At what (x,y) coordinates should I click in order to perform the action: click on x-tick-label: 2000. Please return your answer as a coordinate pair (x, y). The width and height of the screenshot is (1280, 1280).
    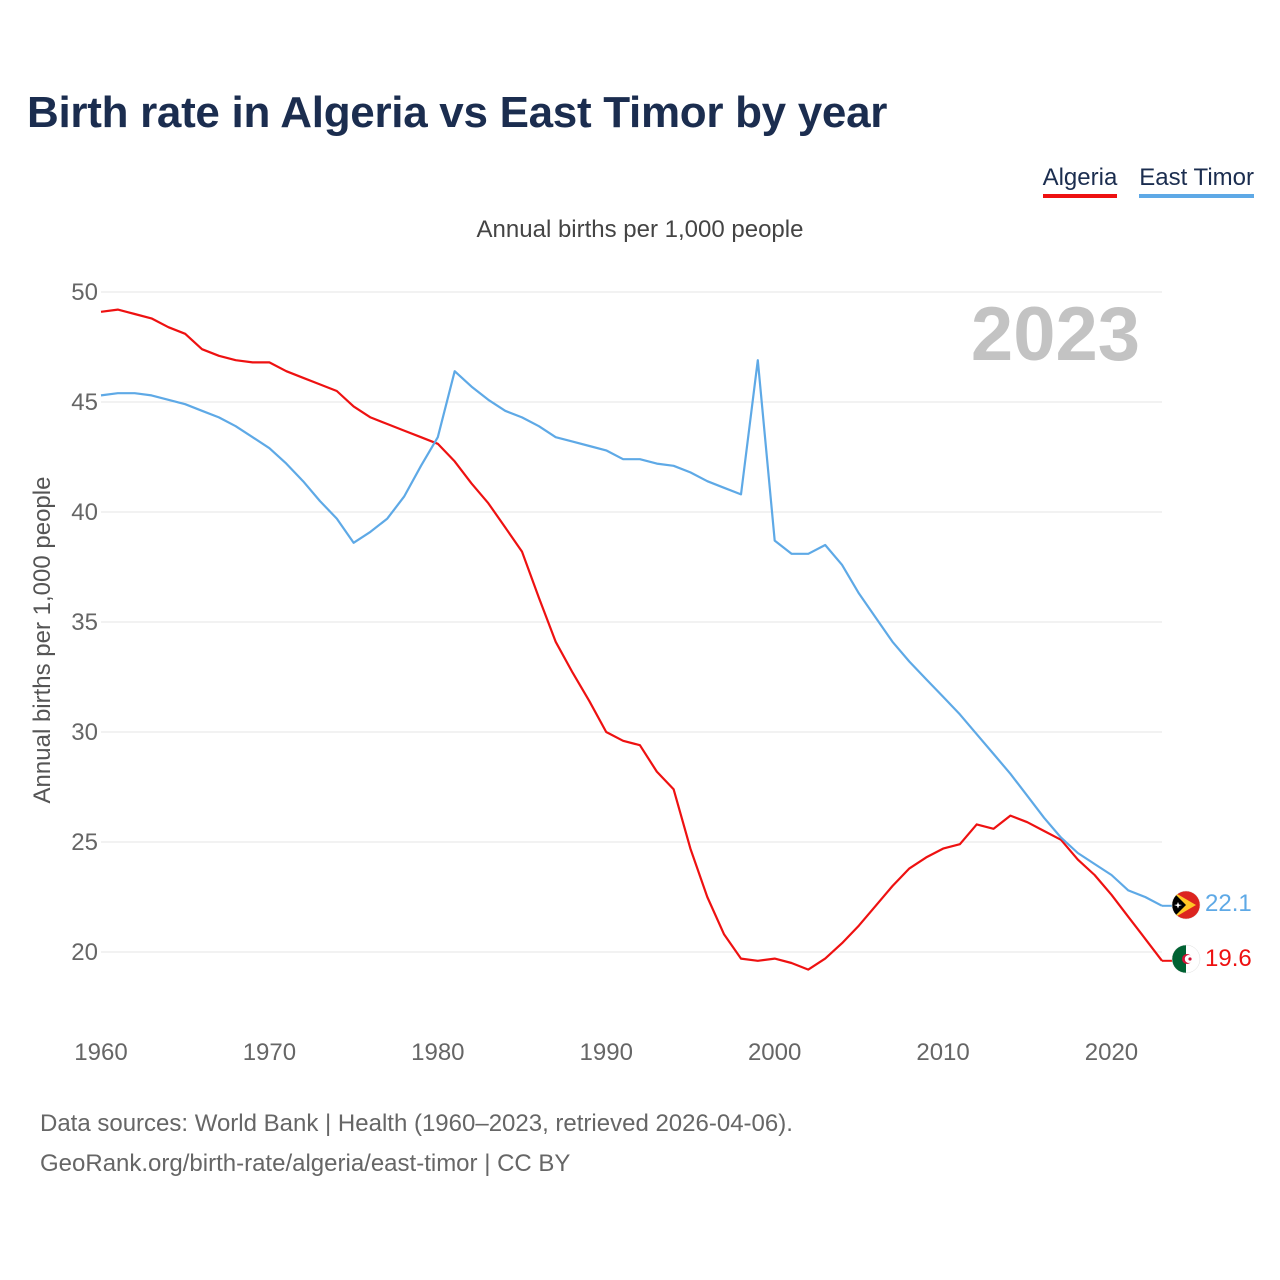
    Looking at the image, I should click on (774, 1052).